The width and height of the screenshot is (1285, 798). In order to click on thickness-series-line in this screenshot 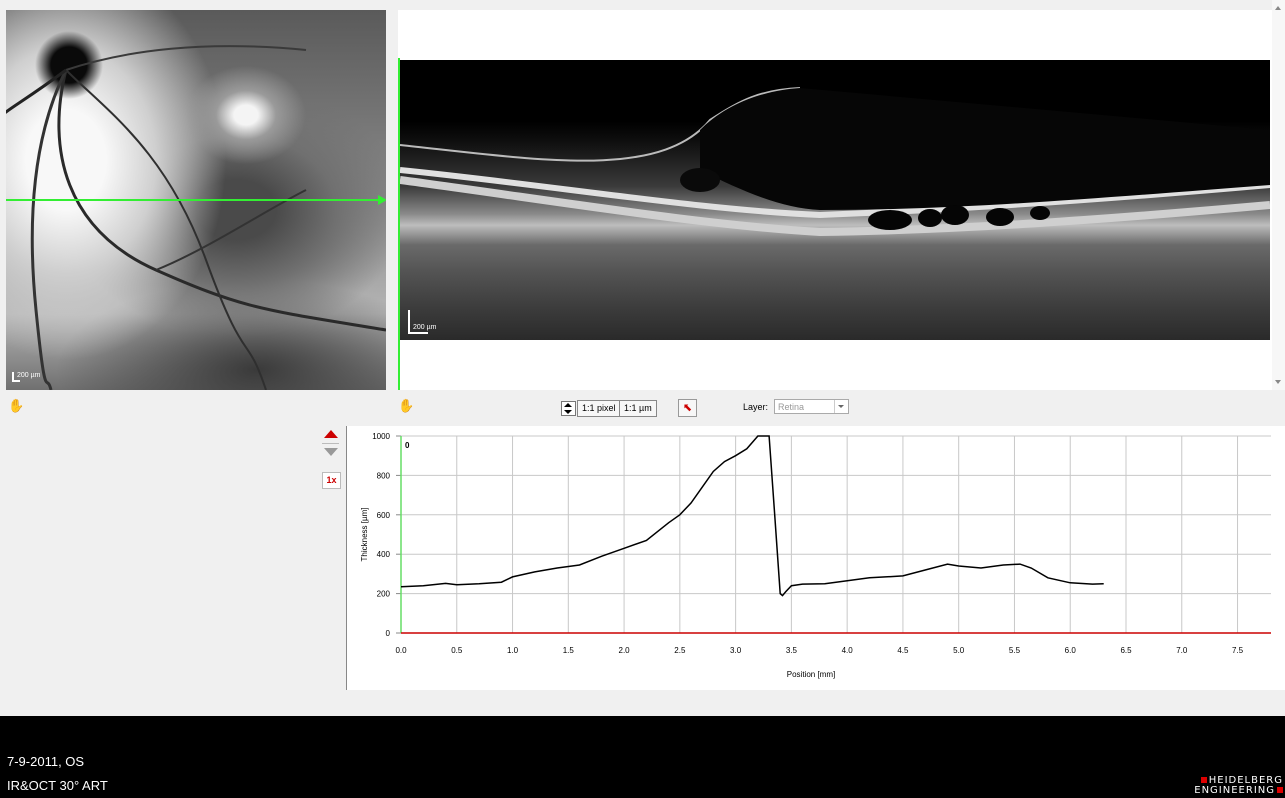, I will do `click(752, 516)`.